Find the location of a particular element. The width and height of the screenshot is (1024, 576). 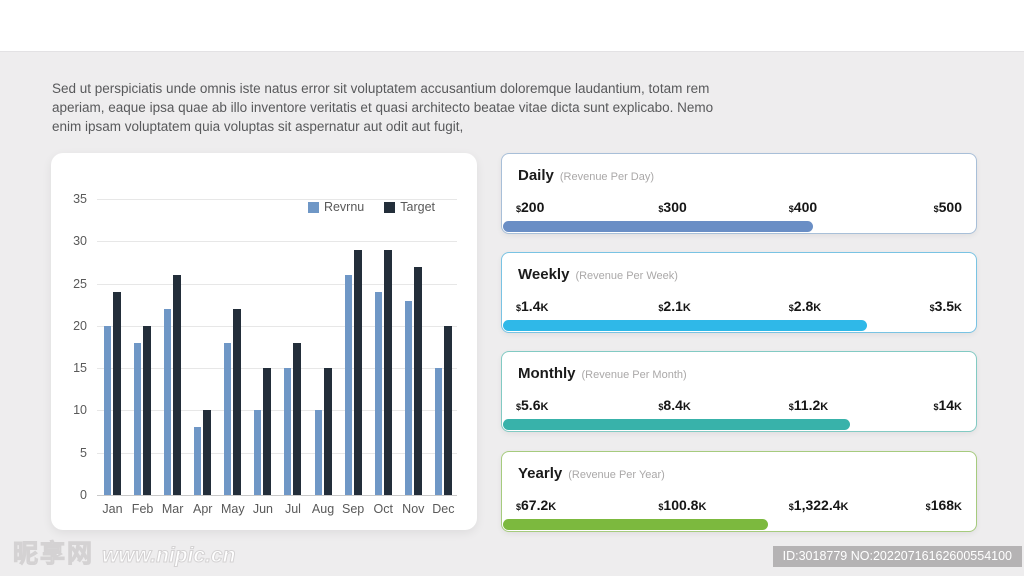

month-group-may: May is located at coordinates (233, 357).